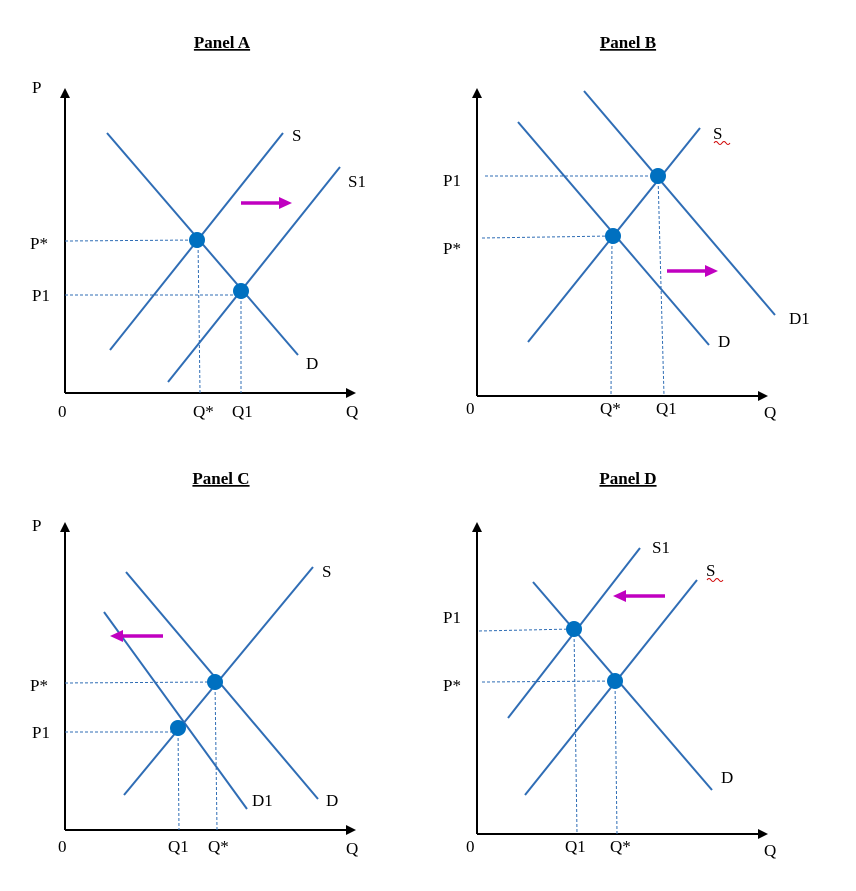 This screenshot has width=856, height=891. I want to click on panel-c-demand-curve-d1, so click(175, 710).